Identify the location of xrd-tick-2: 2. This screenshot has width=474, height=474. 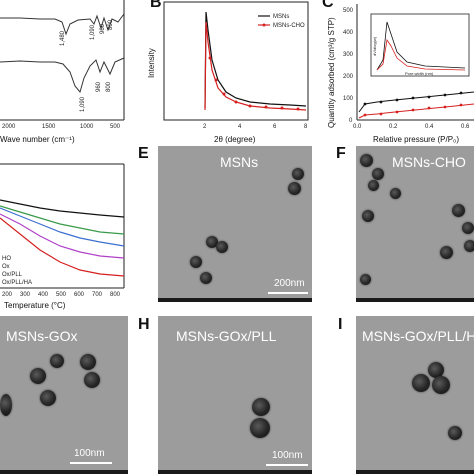
(205, 127).